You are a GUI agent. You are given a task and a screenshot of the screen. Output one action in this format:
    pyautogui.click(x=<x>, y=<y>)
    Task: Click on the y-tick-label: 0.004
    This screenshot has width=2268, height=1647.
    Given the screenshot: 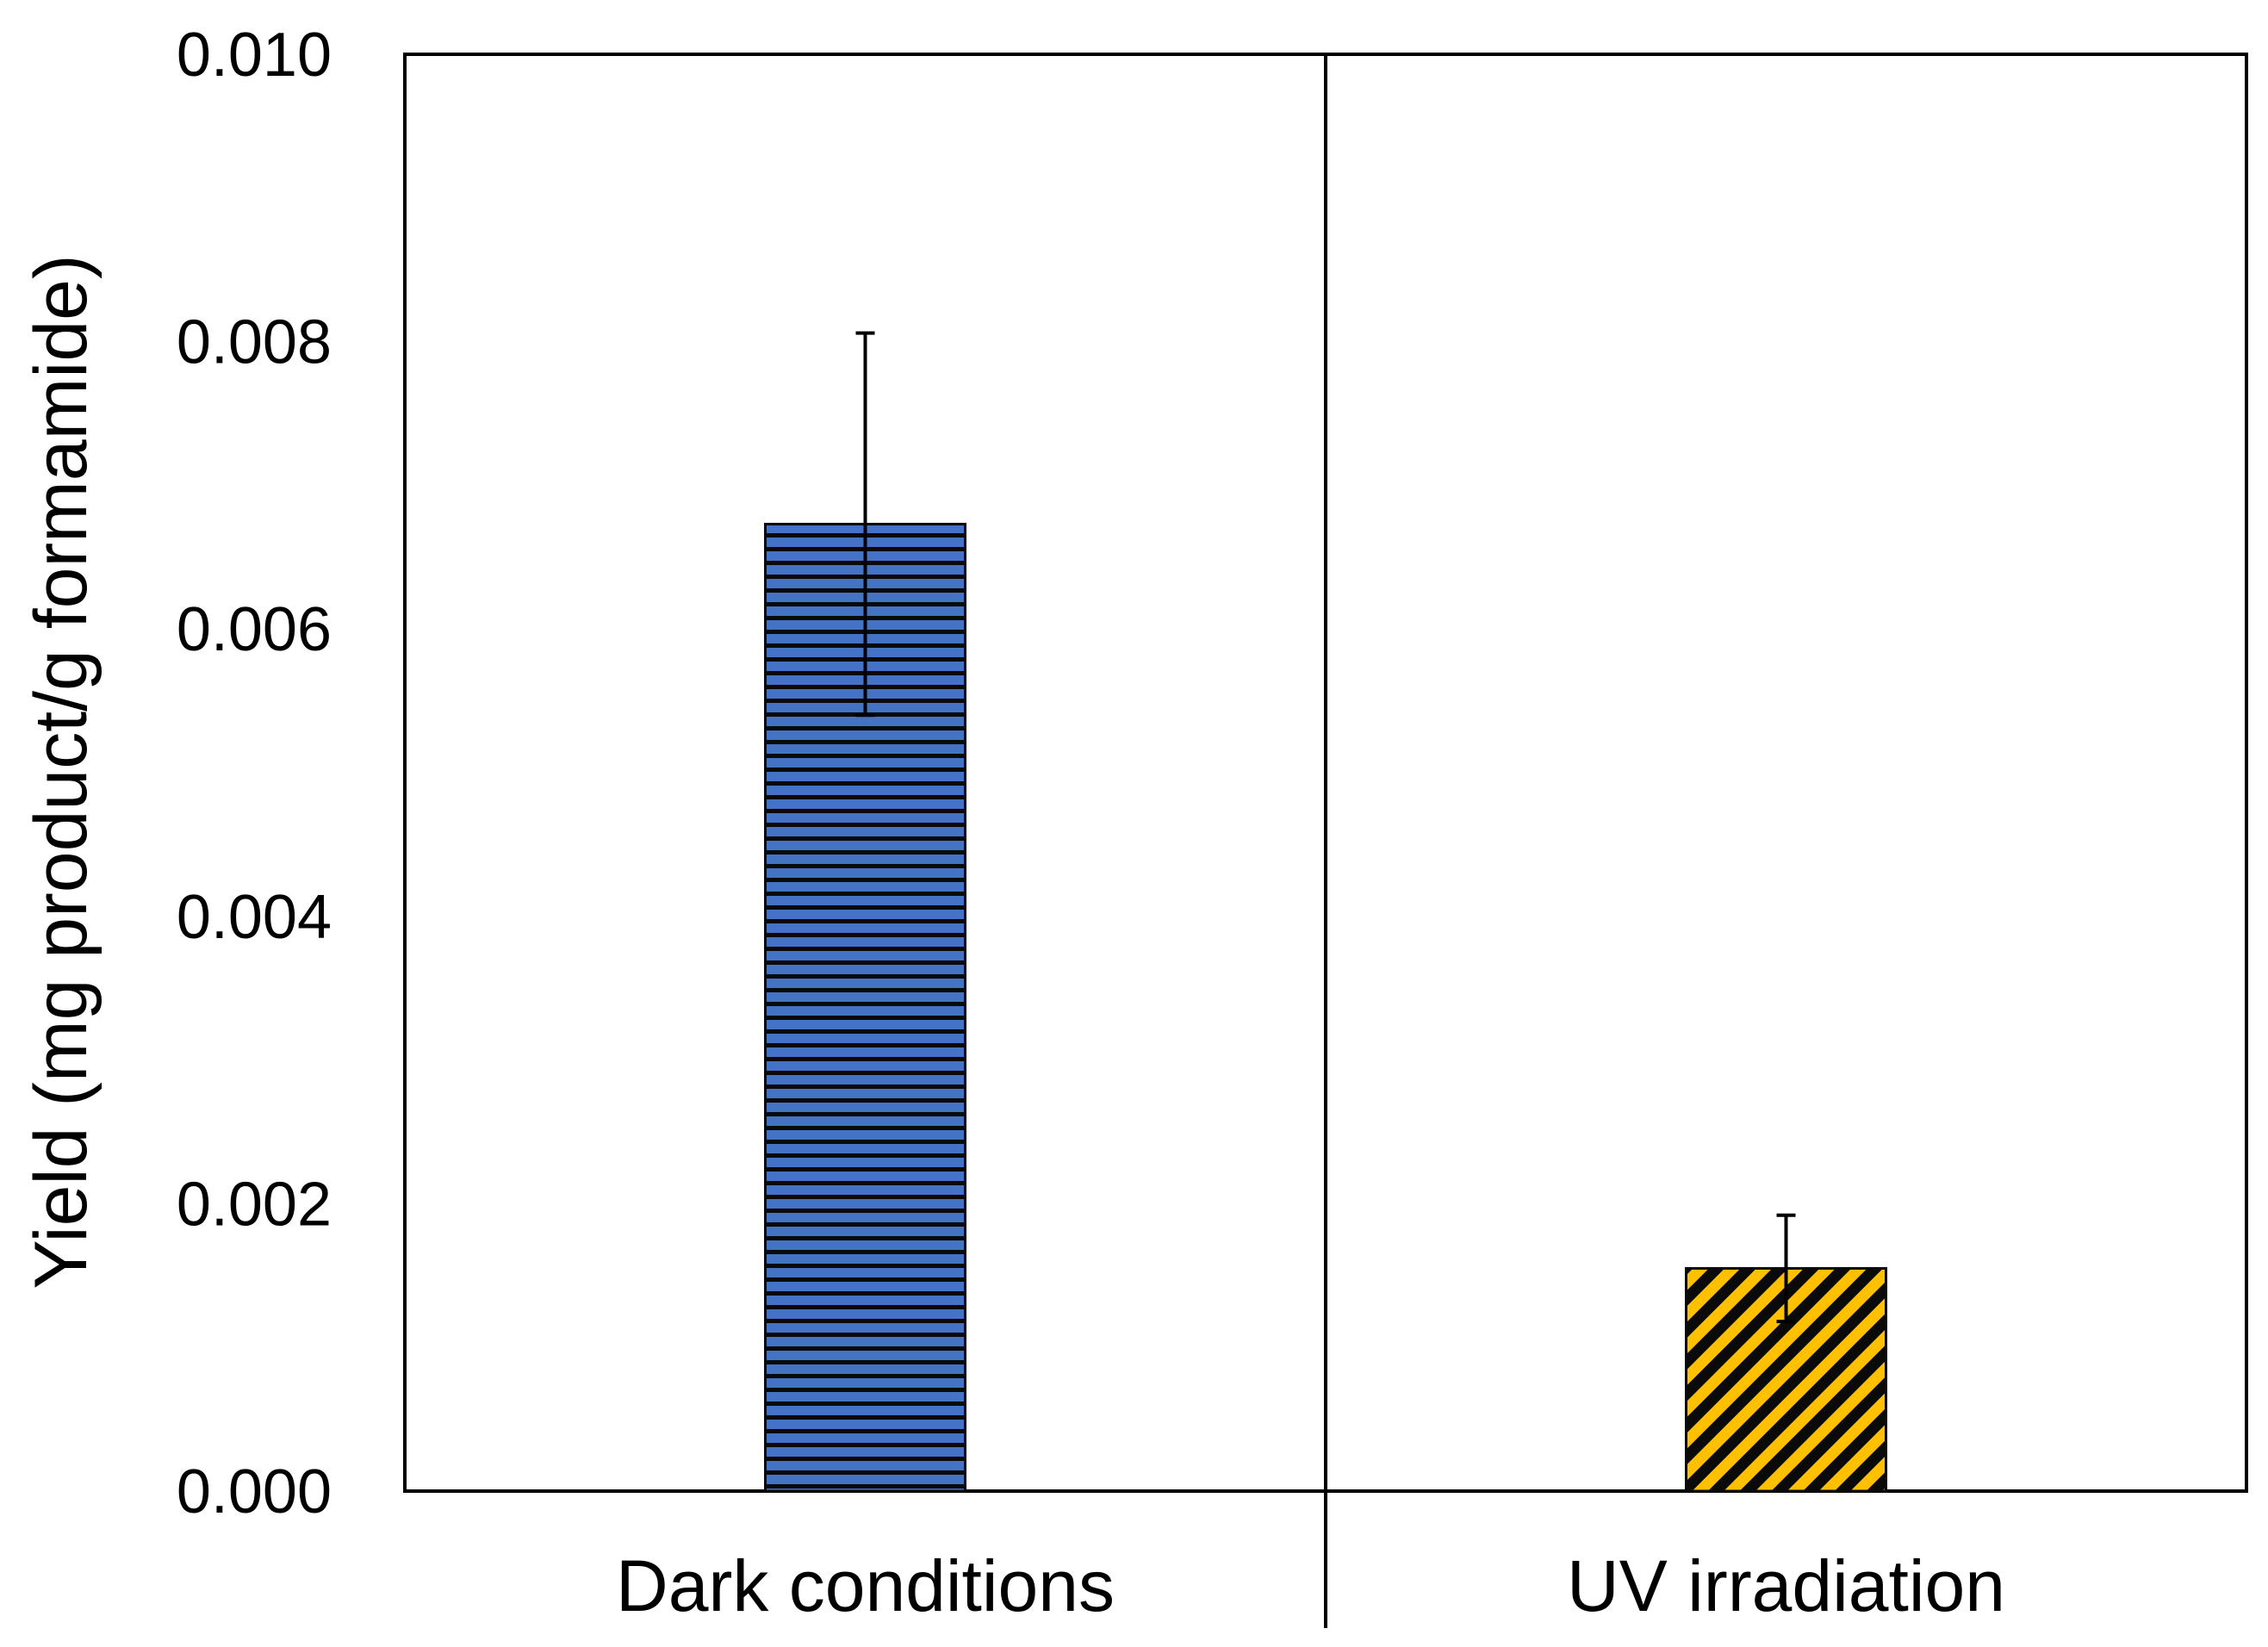 What is the action you would take?
    pyautogui.click(x=254, y=917)
    